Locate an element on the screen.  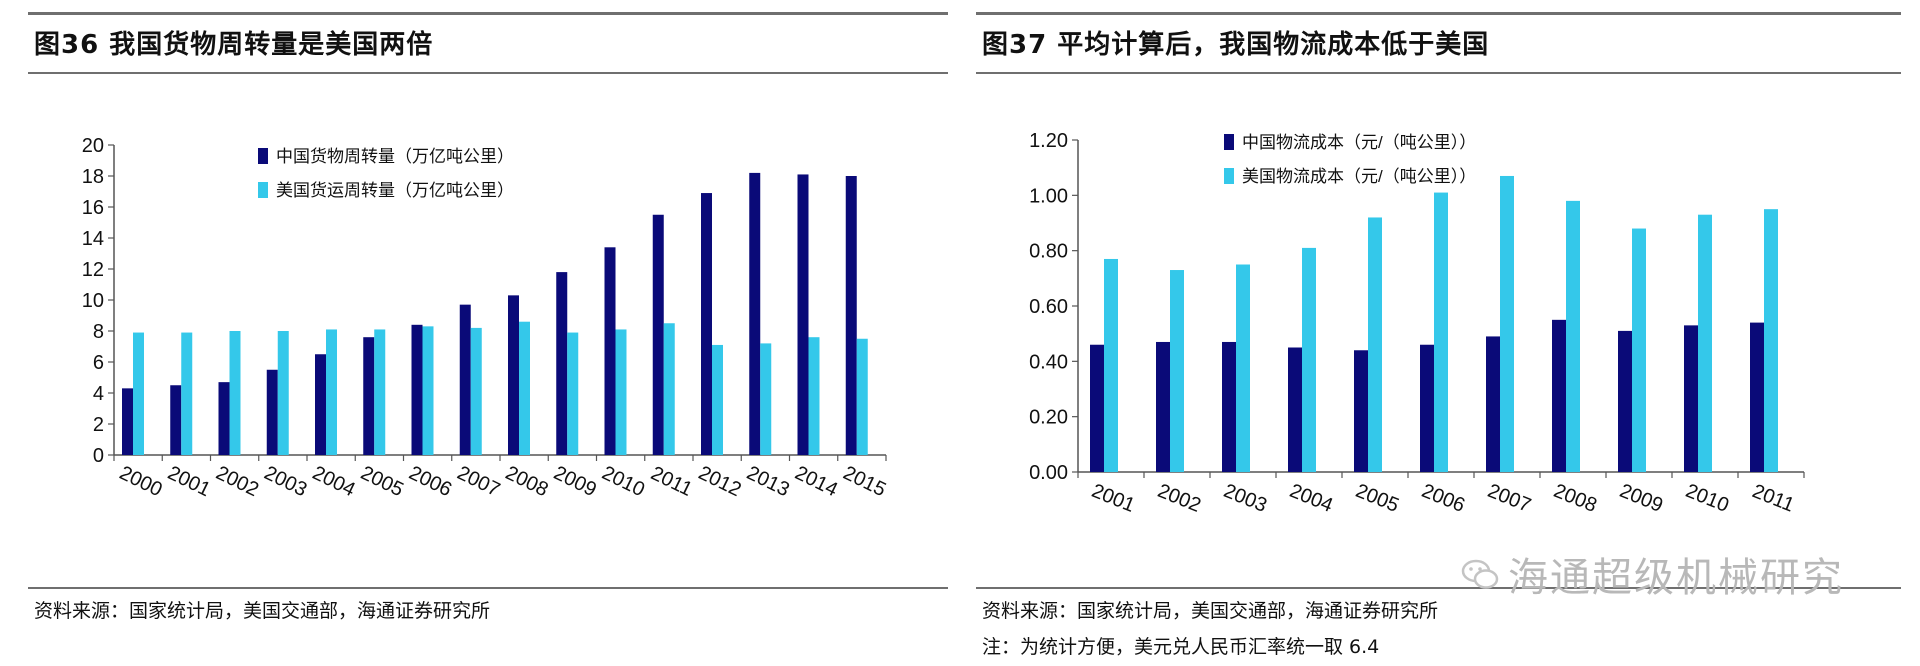
y-tick-label: 1.00 is located at coordinates (1048, 196).